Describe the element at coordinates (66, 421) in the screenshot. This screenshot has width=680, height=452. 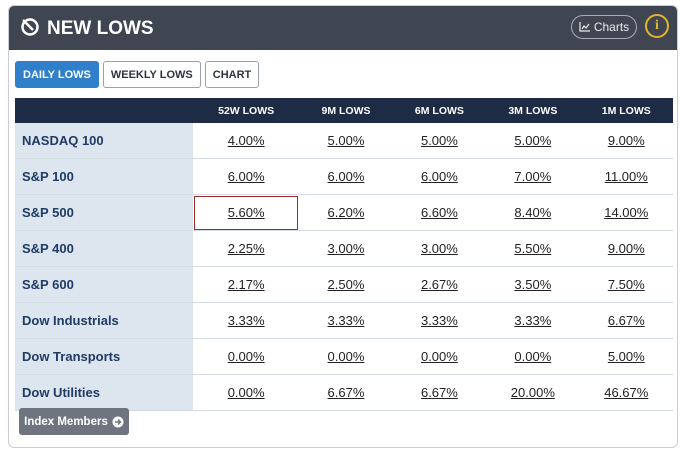
I see `index-members-label: Index Members` at that location.